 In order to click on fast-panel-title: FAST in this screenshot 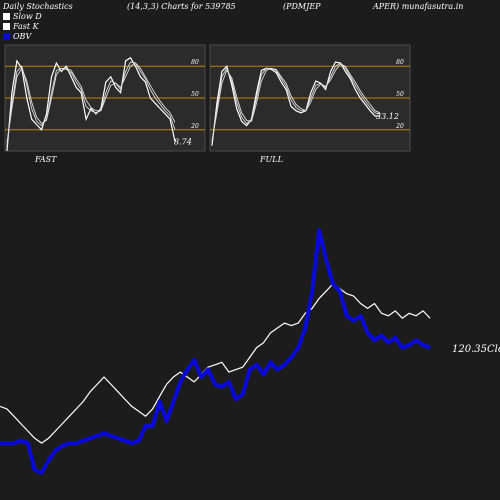, I will do `click(45, 159)`.